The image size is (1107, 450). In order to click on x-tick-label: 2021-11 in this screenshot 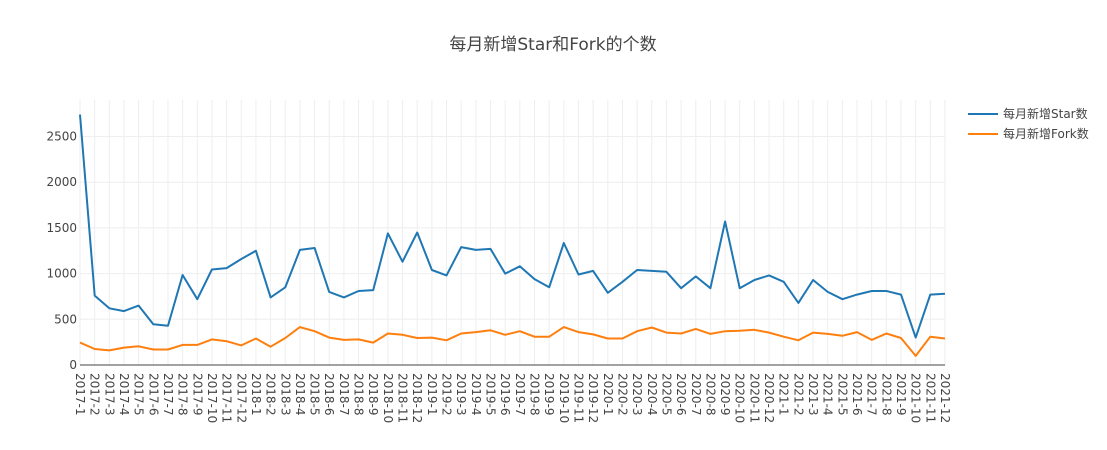, I will do `click(930, 398)`.